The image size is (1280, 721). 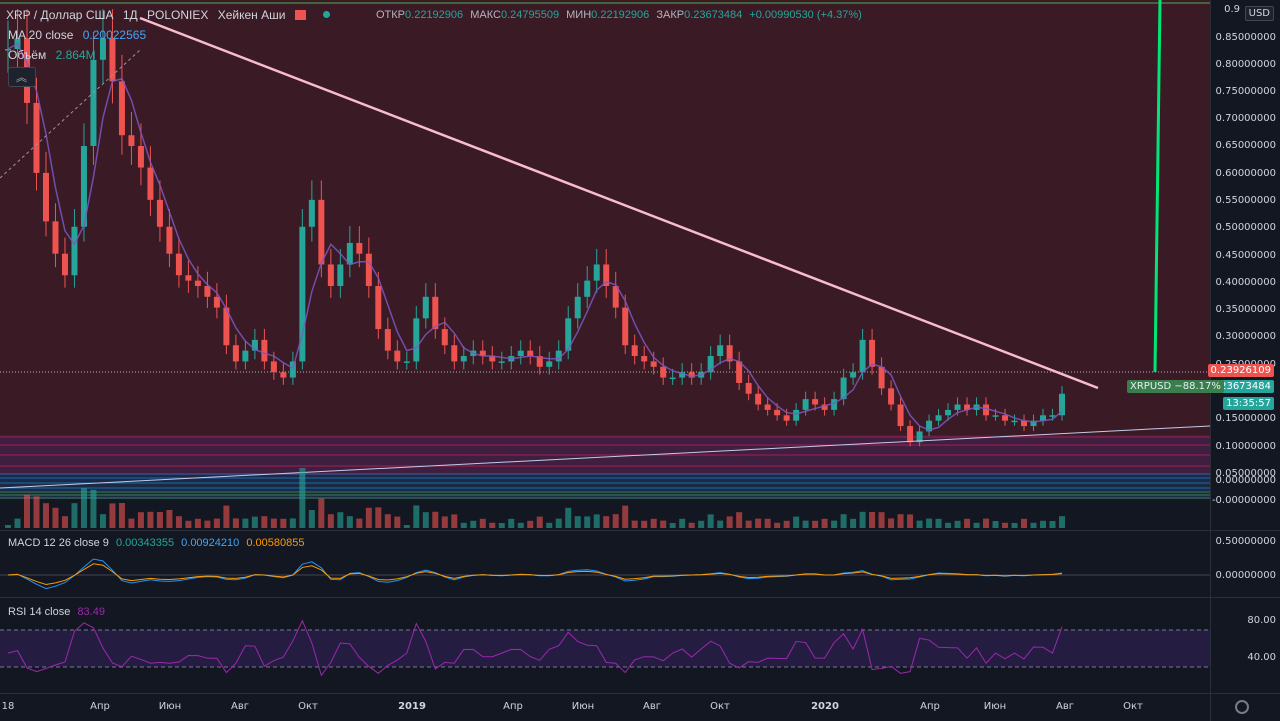 What do you see at coordinates (1245, 446) in the screenshot?
I see `price-tick-label: 0.10000000` at bounding box center [1245, 446].